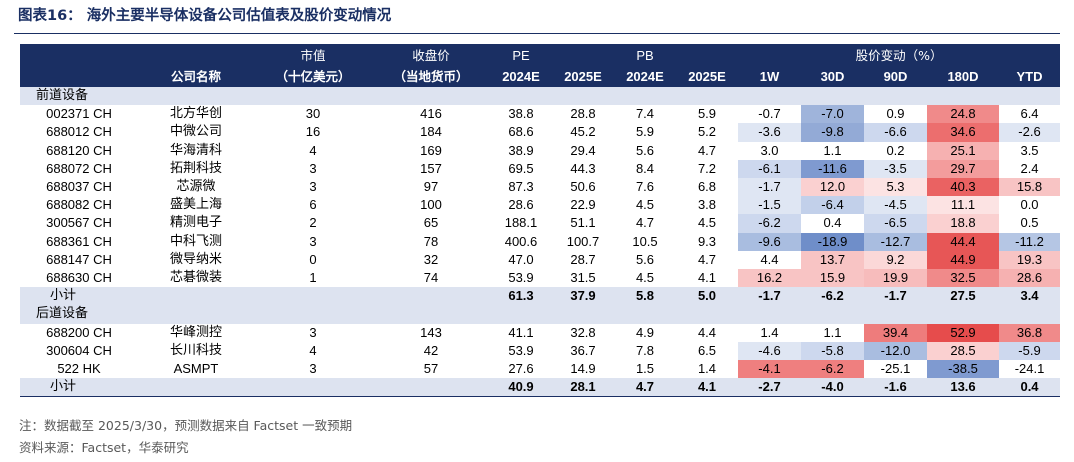  I want to click on company-name-cell: 拓荆科技, so click(195, 168).